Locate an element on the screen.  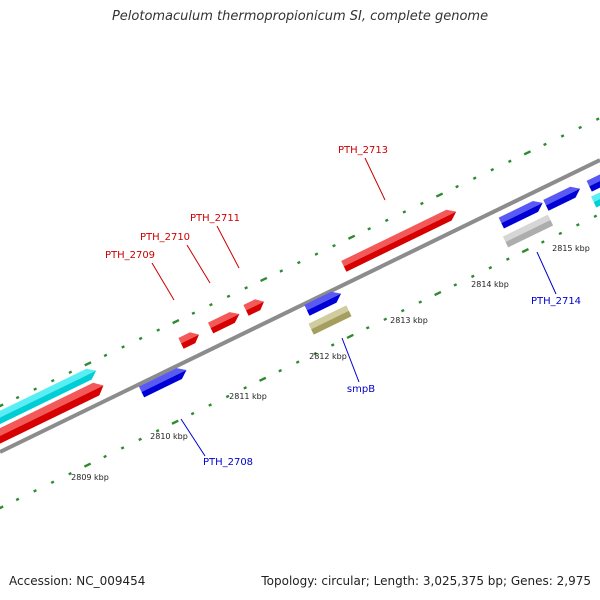
gene-pth_2711-arrow is located at coordinates (254, 306).